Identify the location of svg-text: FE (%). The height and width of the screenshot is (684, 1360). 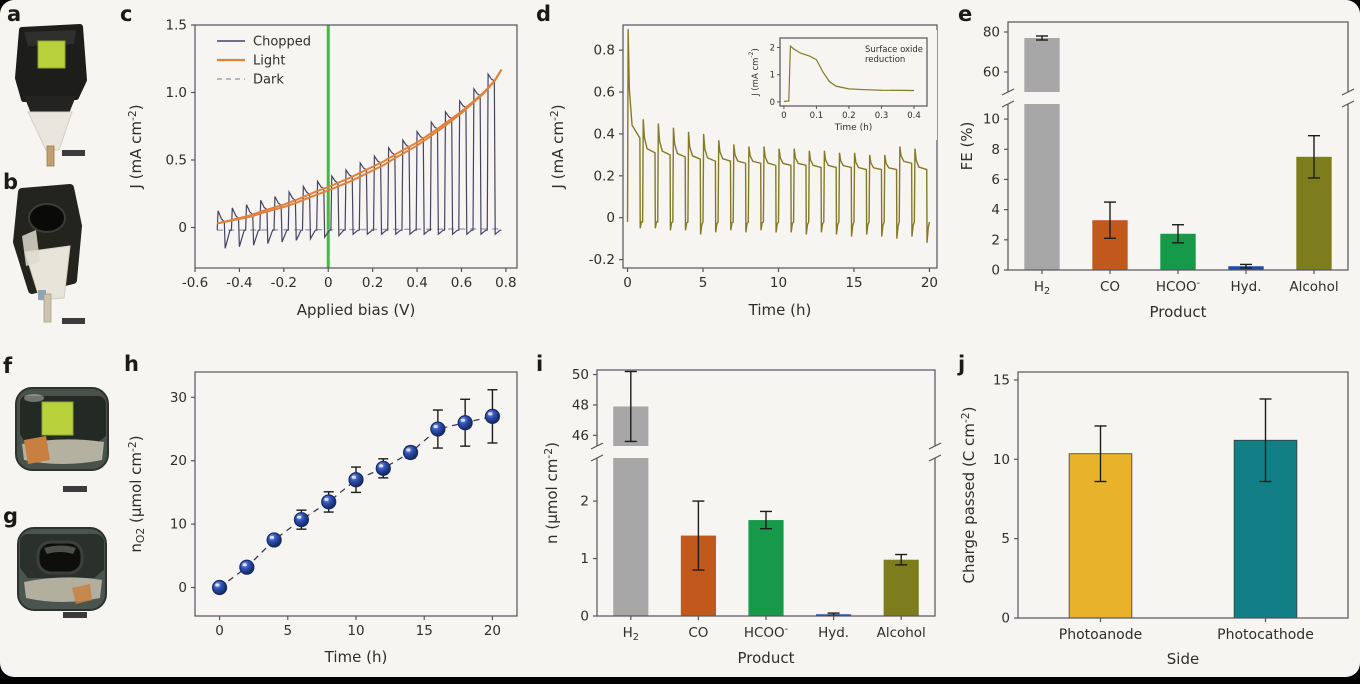
(967, 146).